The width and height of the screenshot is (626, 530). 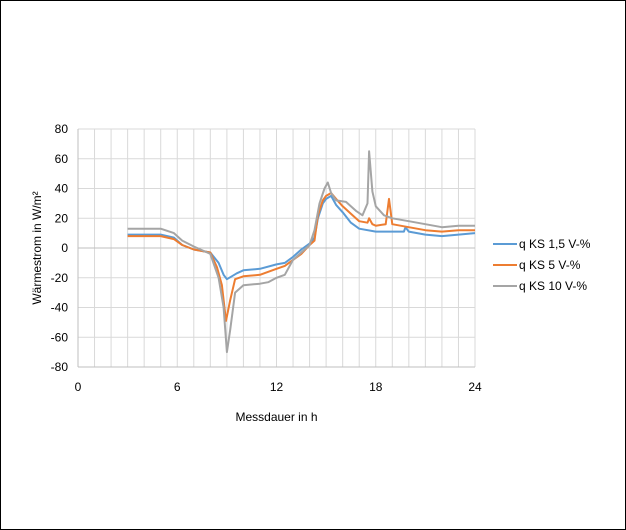 I want to click on legend-label: q KS 10 V-%, so click(x=553, y=286).